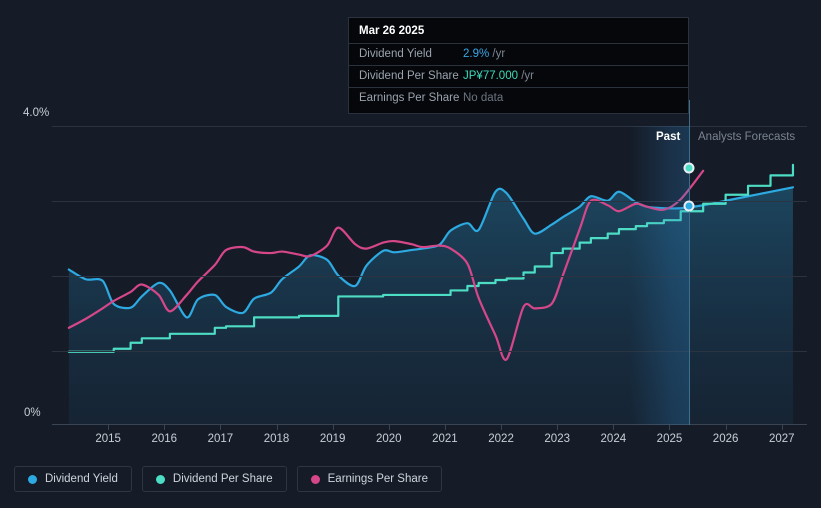 The width and height of the screenshot is (821, 508). Describe the element at coordinates (333, 427) in the screenshot. I see `x-axis-tick-2019` at that location.